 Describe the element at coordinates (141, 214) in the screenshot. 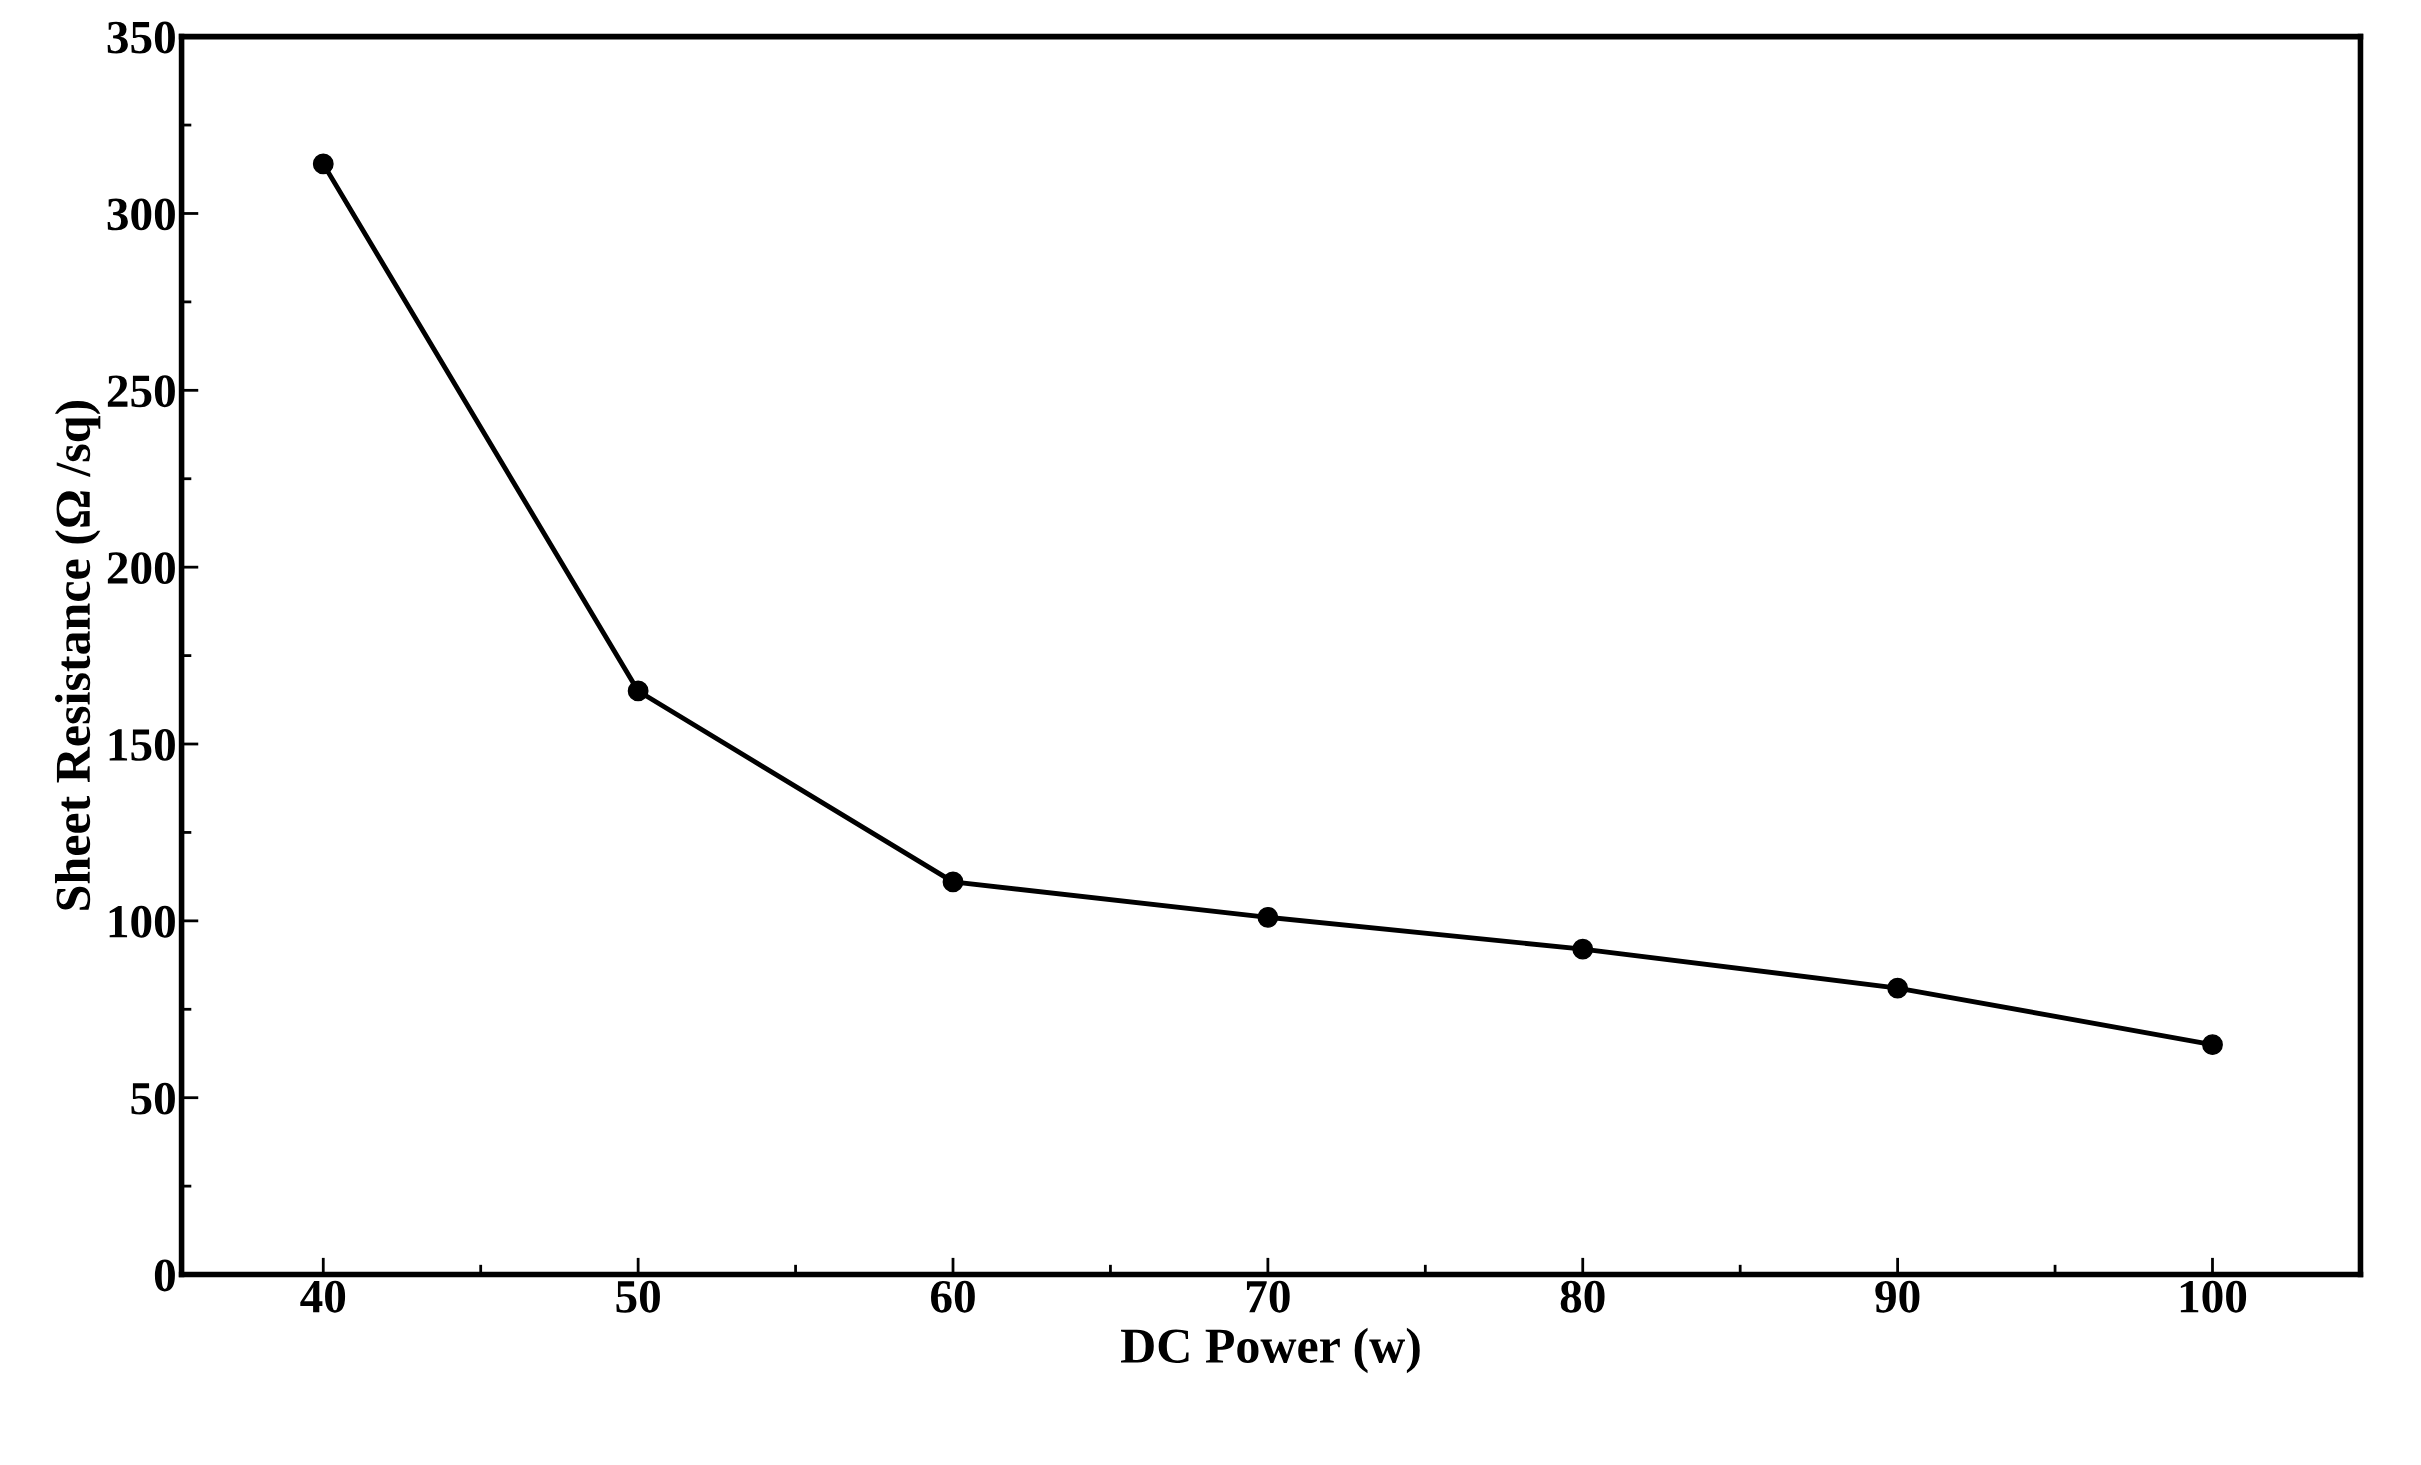

I see `y-tick-label: 300` at that location.